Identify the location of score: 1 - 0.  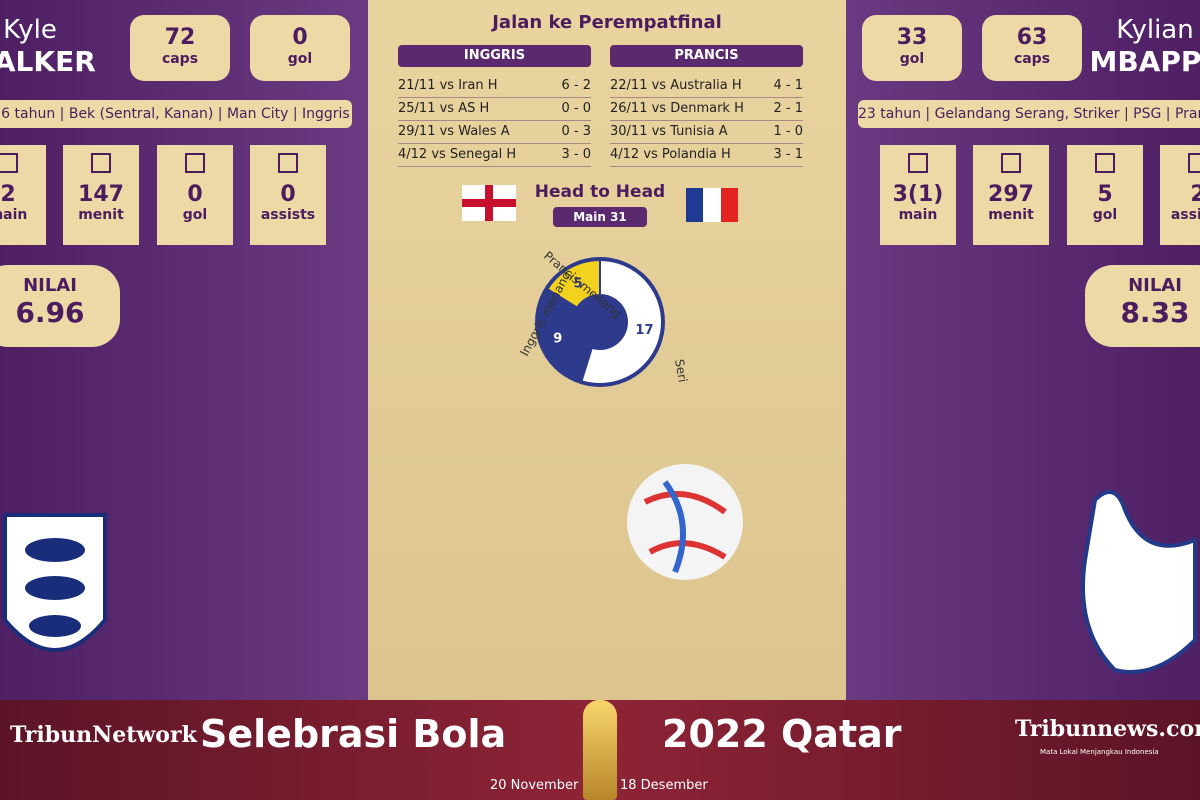
(788, 131).